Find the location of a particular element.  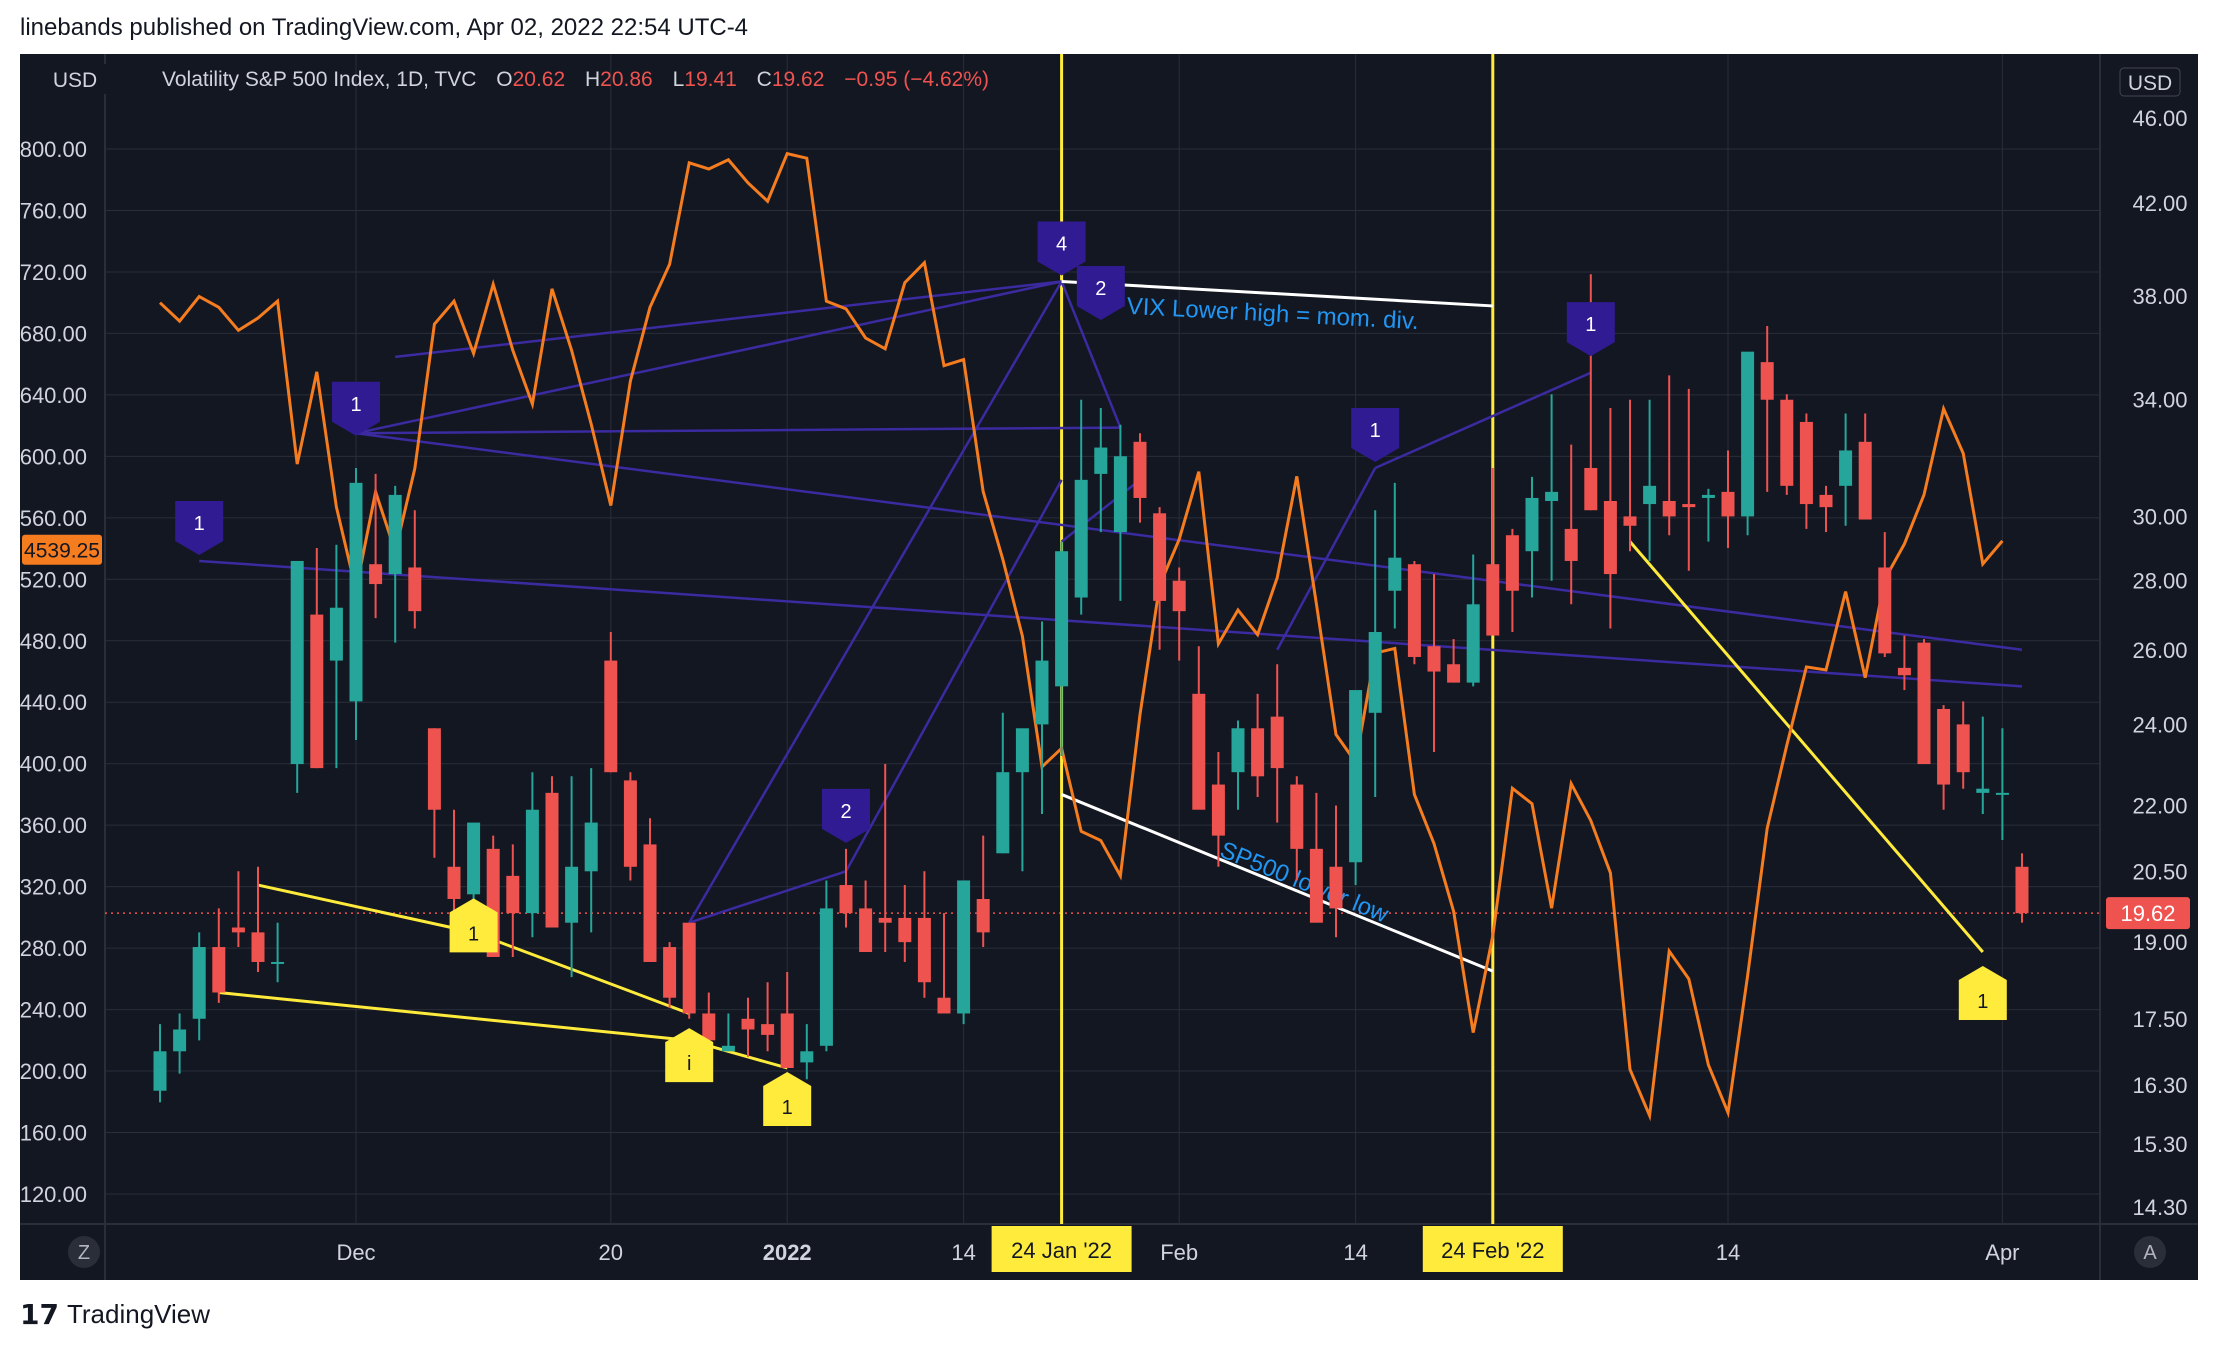

left-tick-label: 4160.00 is located at coordinates (53, 1133).